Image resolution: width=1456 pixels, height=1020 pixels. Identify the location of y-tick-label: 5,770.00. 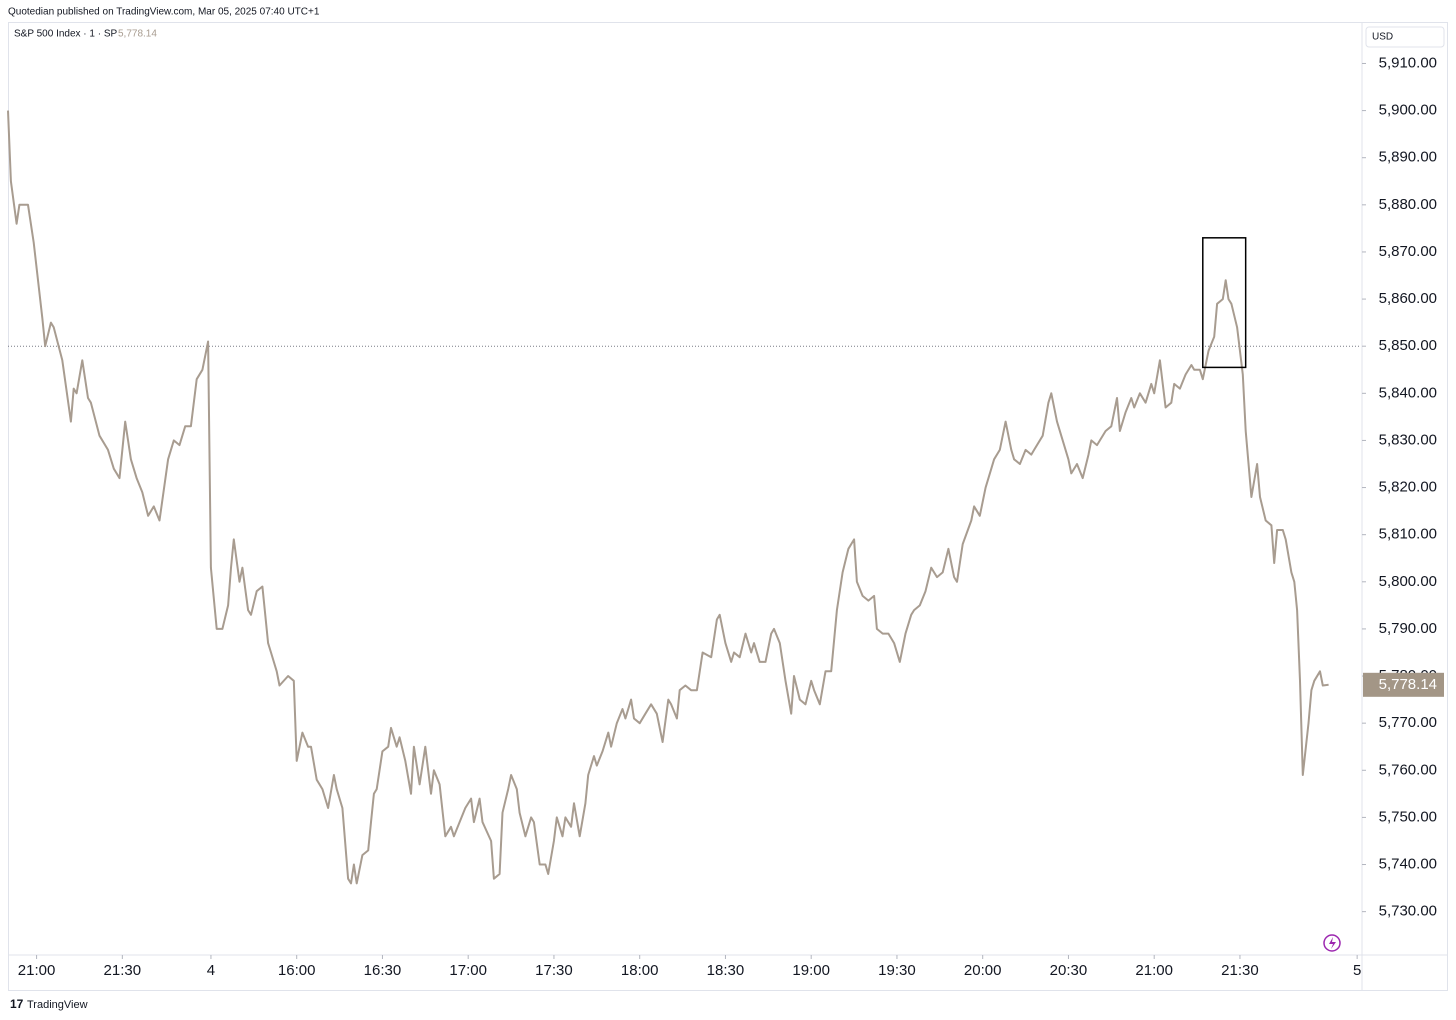
(1408, 722).